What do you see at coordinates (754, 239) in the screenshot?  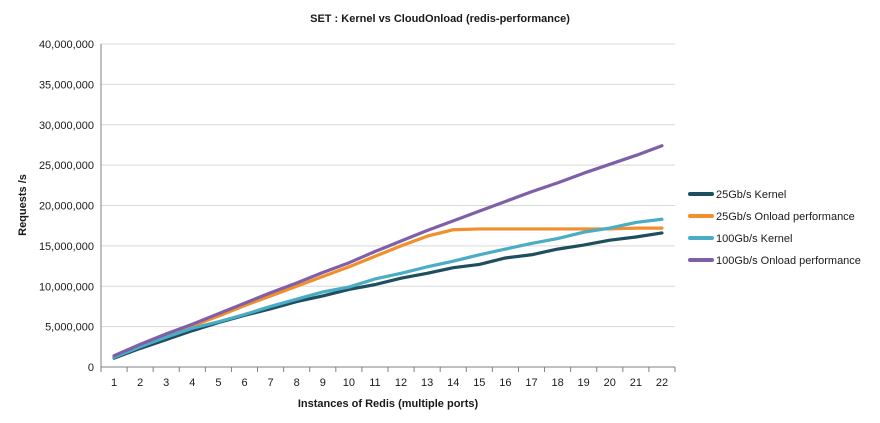 I see `legend-label: 100Gb/s Kernel` at bounding box center [754, 239].